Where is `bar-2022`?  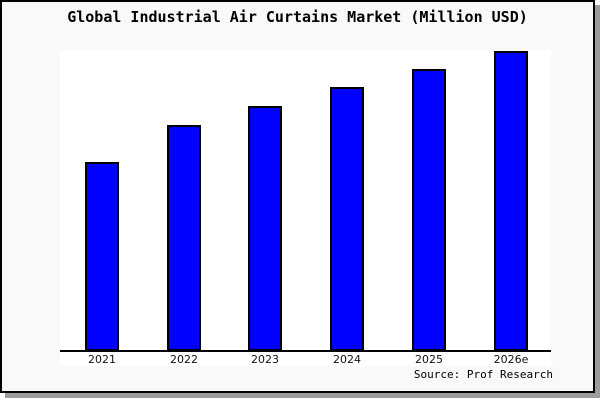 bar-2022 is located at coordinates (184, 238).